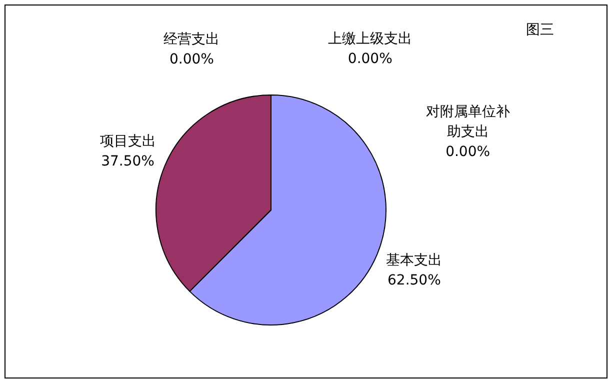 The height and width of the screenshot is (385, 614). What do you see at coordinates (370, 38) in the screenshot?
I see `category-label: 上缴上级支出` at bounding box center [370, 38].